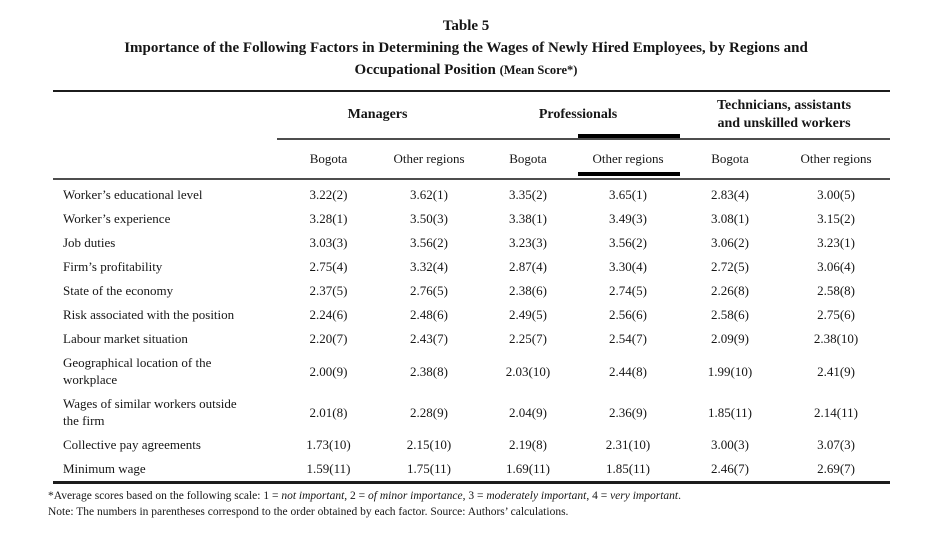  Describe the element at coordinates (429, 371) in the screenshot. I see `score-cell: 2.38(8)` at that location.